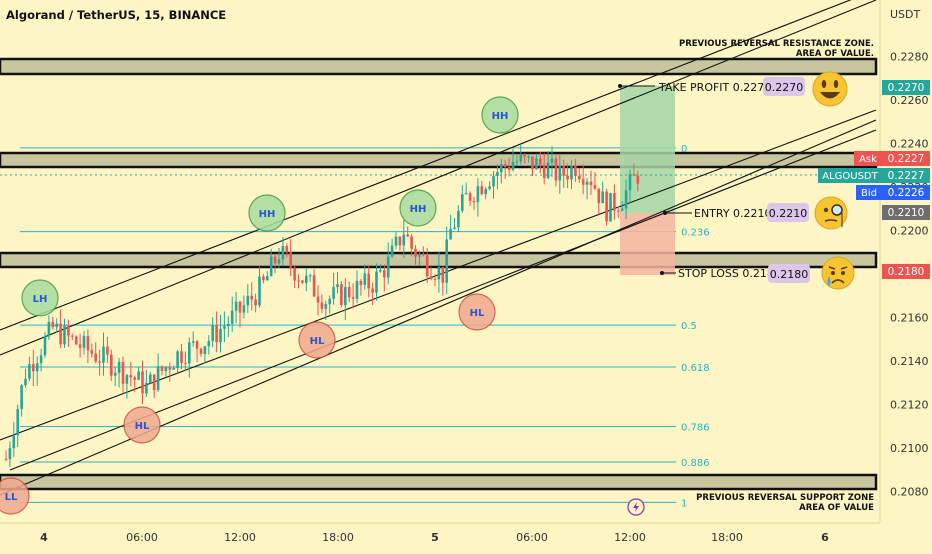  Describe the element at coordinates (838, 273) in the screenshot. I see `crying-face-icon` at that location.